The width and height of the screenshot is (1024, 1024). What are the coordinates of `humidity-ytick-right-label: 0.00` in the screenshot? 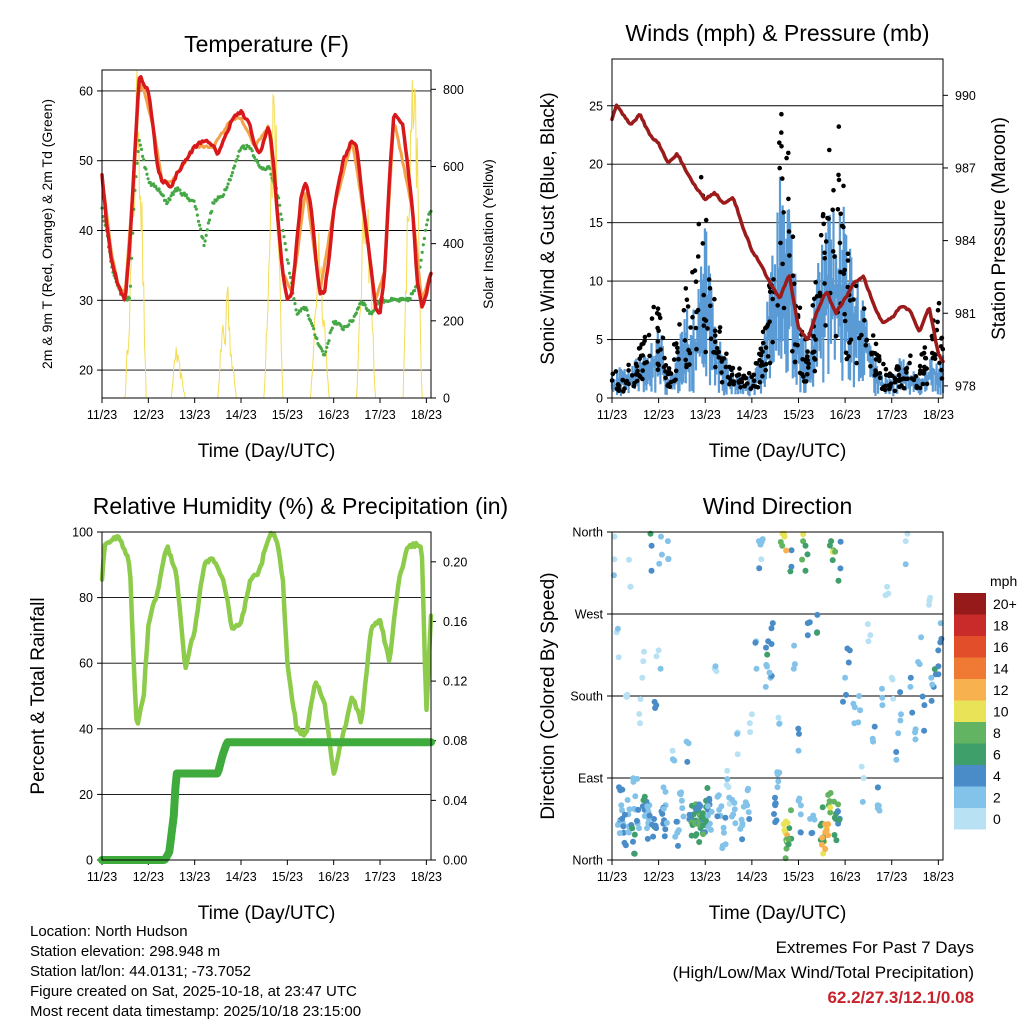 It's located at (455, 861).